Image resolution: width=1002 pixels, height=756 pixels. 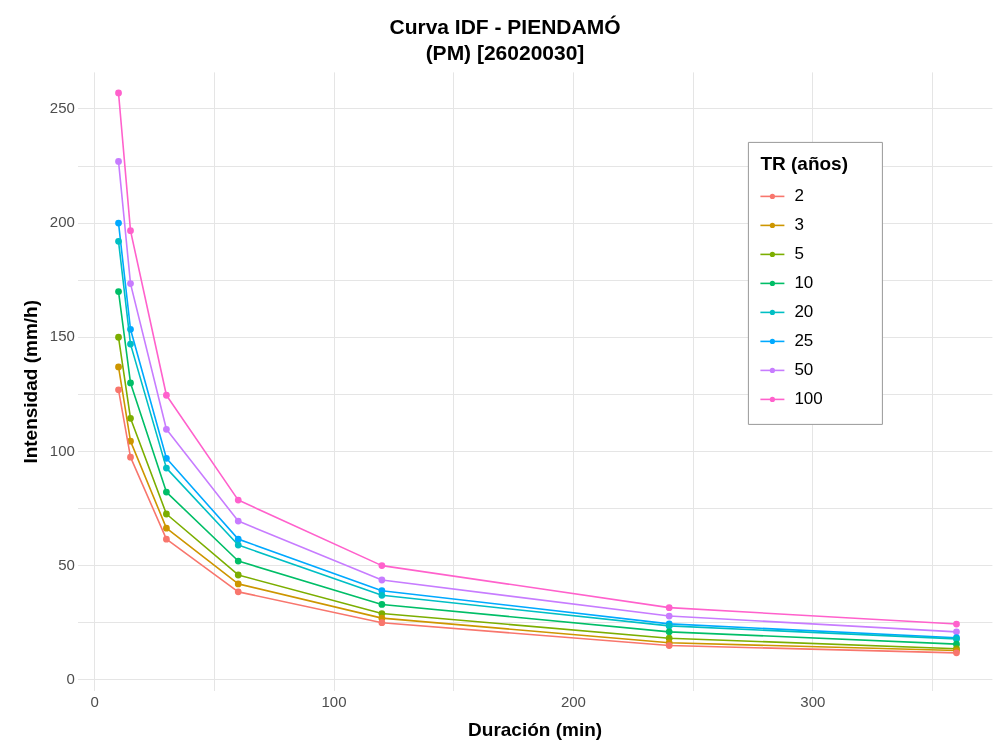 I want to click on legend-label: 5, so click(x=799, y=254).